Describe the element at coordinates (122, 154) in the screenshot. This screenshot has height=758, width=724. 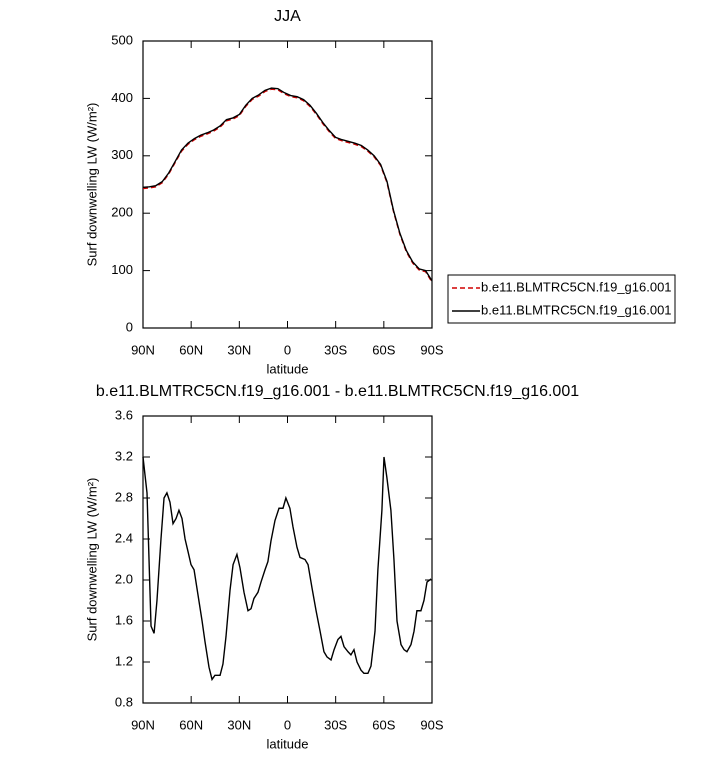
I see `y-tick-label: 300` at that location.